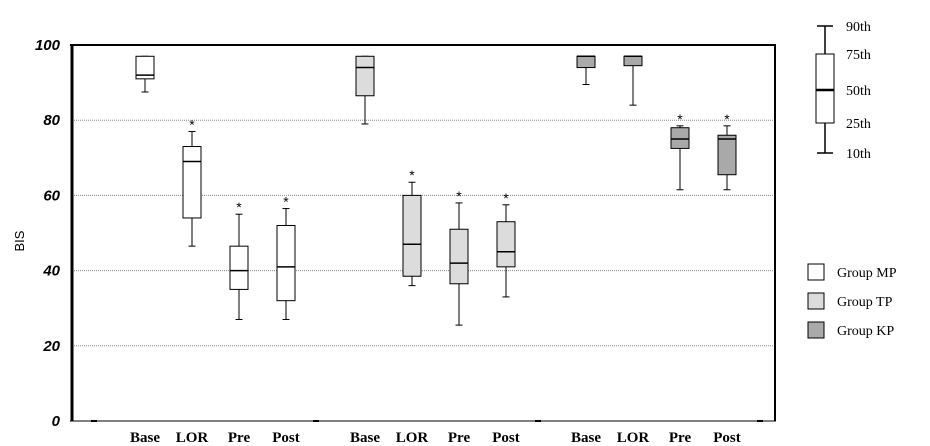 This screenshot has height=446, width=930. What do you see at coordinates (865, 331) in the screenshot?
I see `legend-label: Group KP` at bounding box center [865, 331].